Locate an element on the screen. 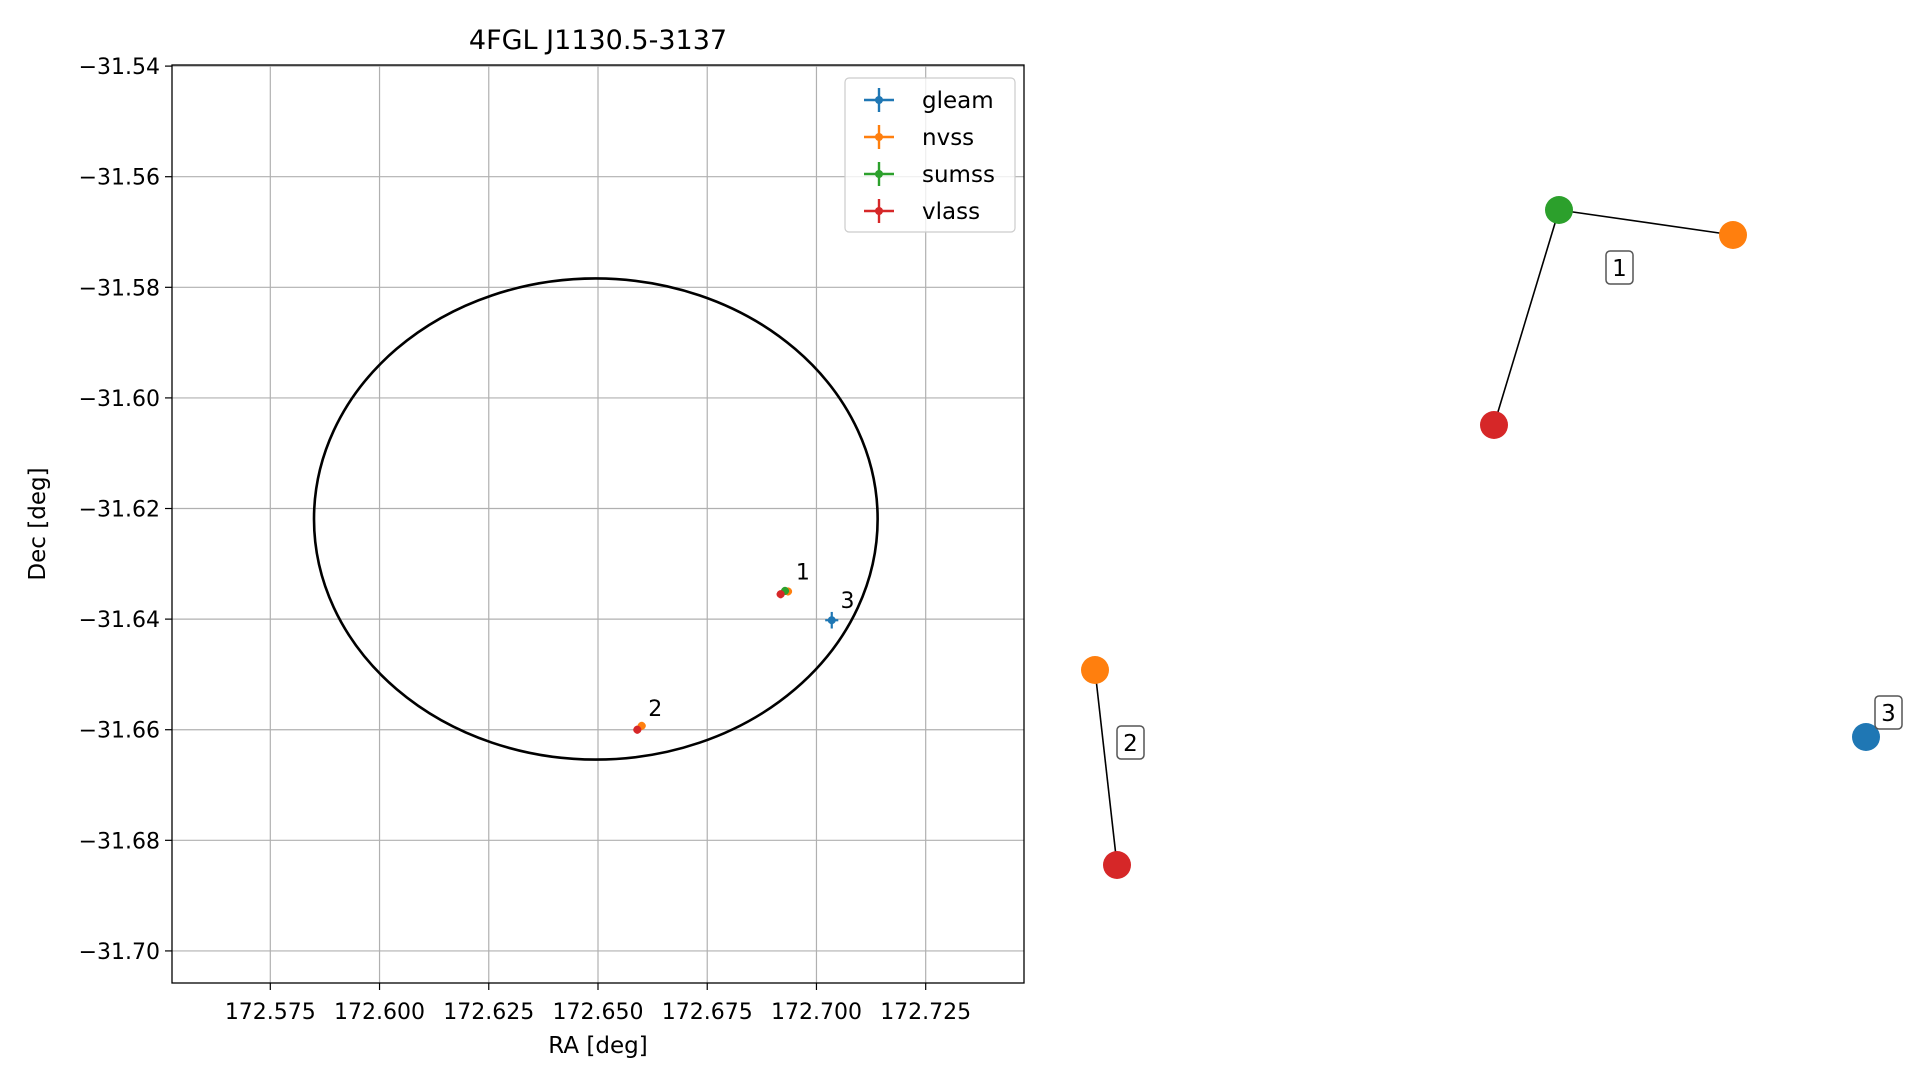 This screenshot has height=1080, width=1919. group-label-3: 3 is located at coordinates (1888, 712).